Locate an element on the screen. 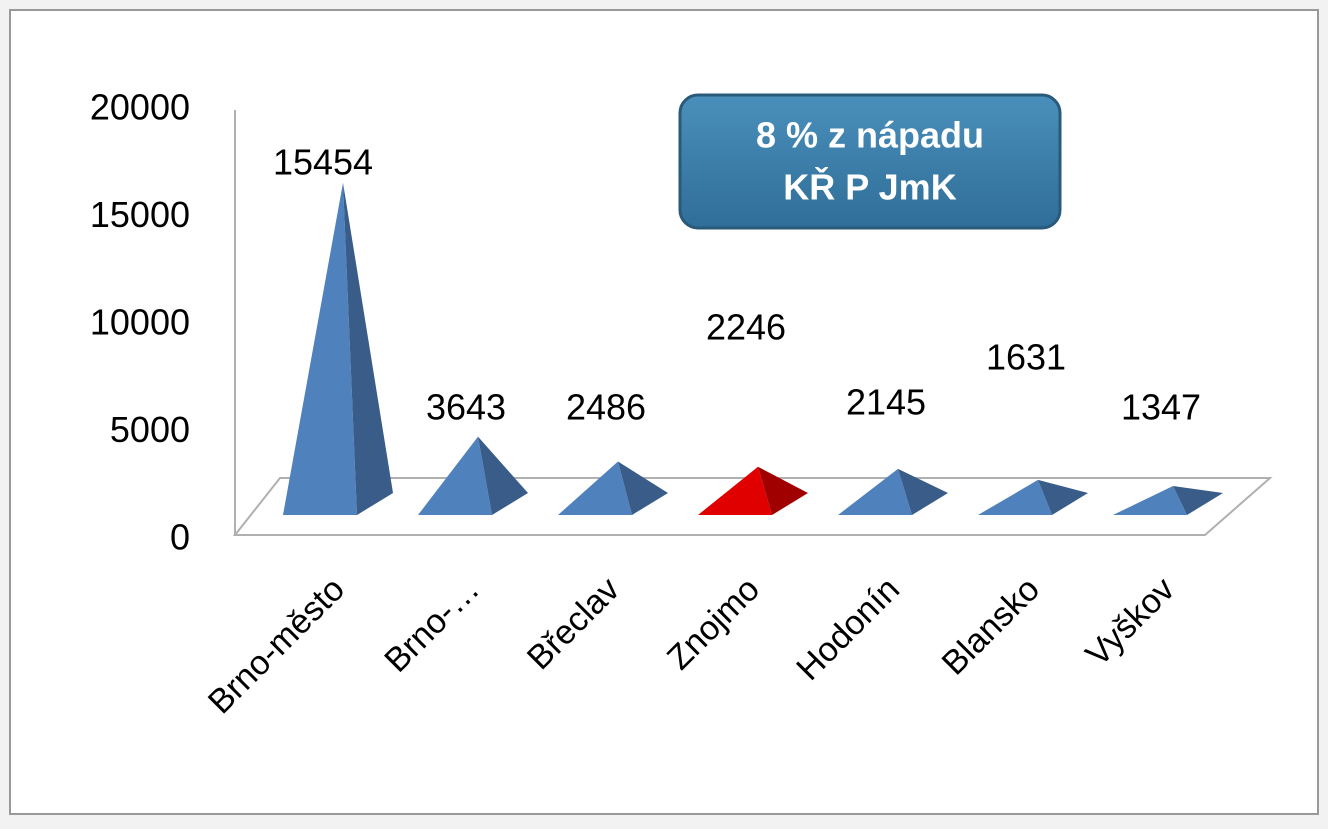 Image resolution: width=1328 pixels, height=829 pixels. y-tick-label: 15000 is located at coordinates (140, 214).